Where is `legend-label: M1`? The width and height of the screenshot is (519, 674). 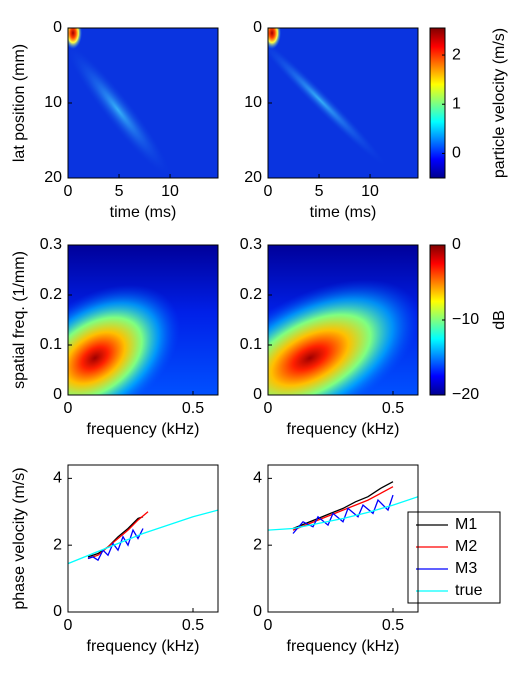
legend-label: M1 is located at coordinates (466, 524).